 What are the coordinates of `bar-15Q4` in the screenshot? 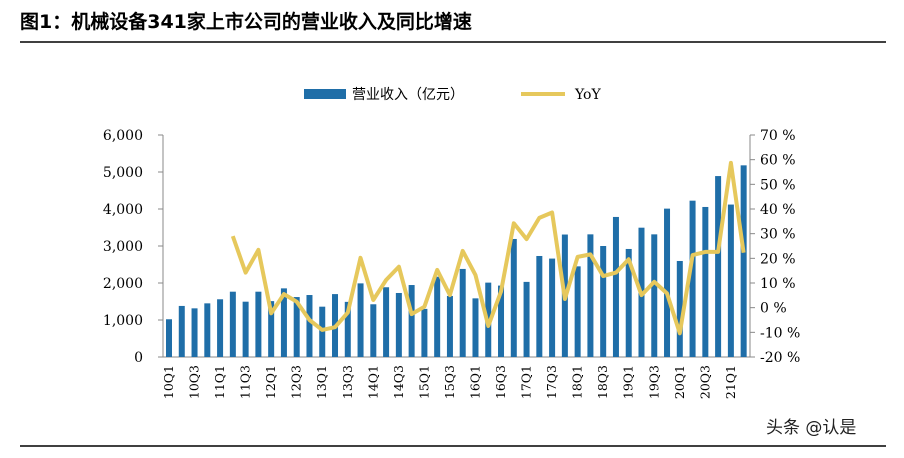 It's located at (463, 313).